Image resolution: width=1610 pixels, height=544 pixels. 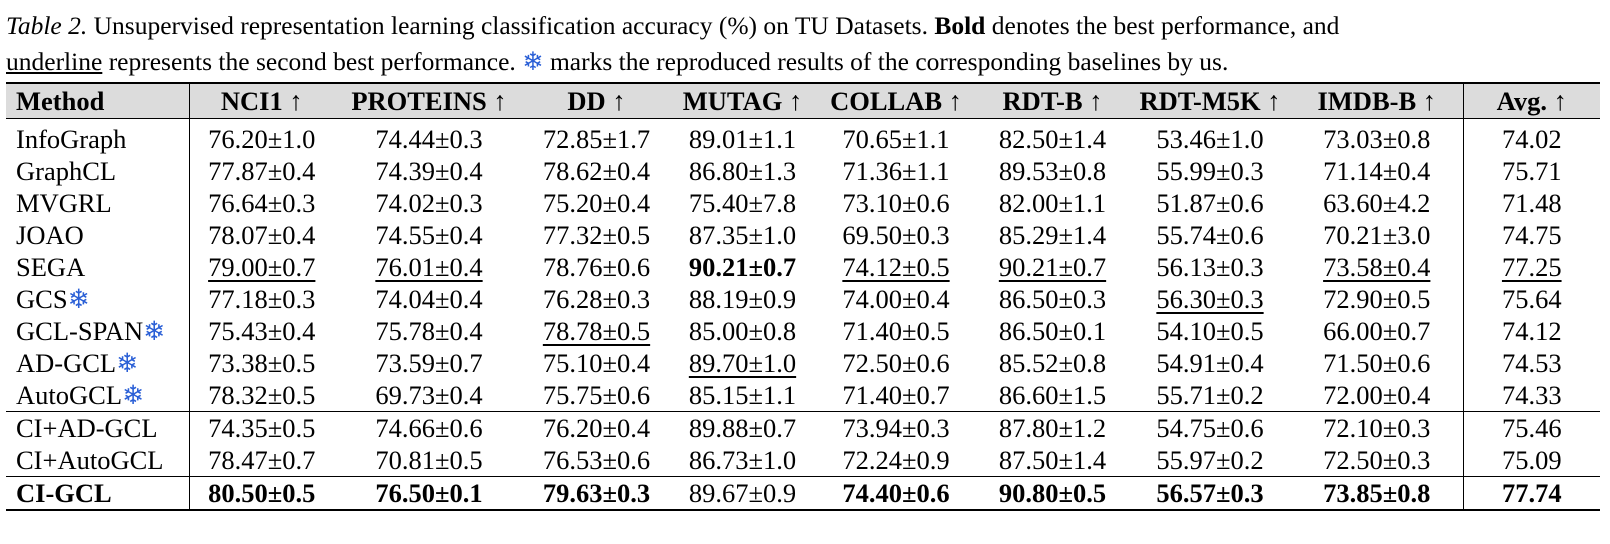 What do you see at coordinates (429, 139) in the screenshot?
I see `cell-value: 74.44±0.3` at bounding box center [429, 139].